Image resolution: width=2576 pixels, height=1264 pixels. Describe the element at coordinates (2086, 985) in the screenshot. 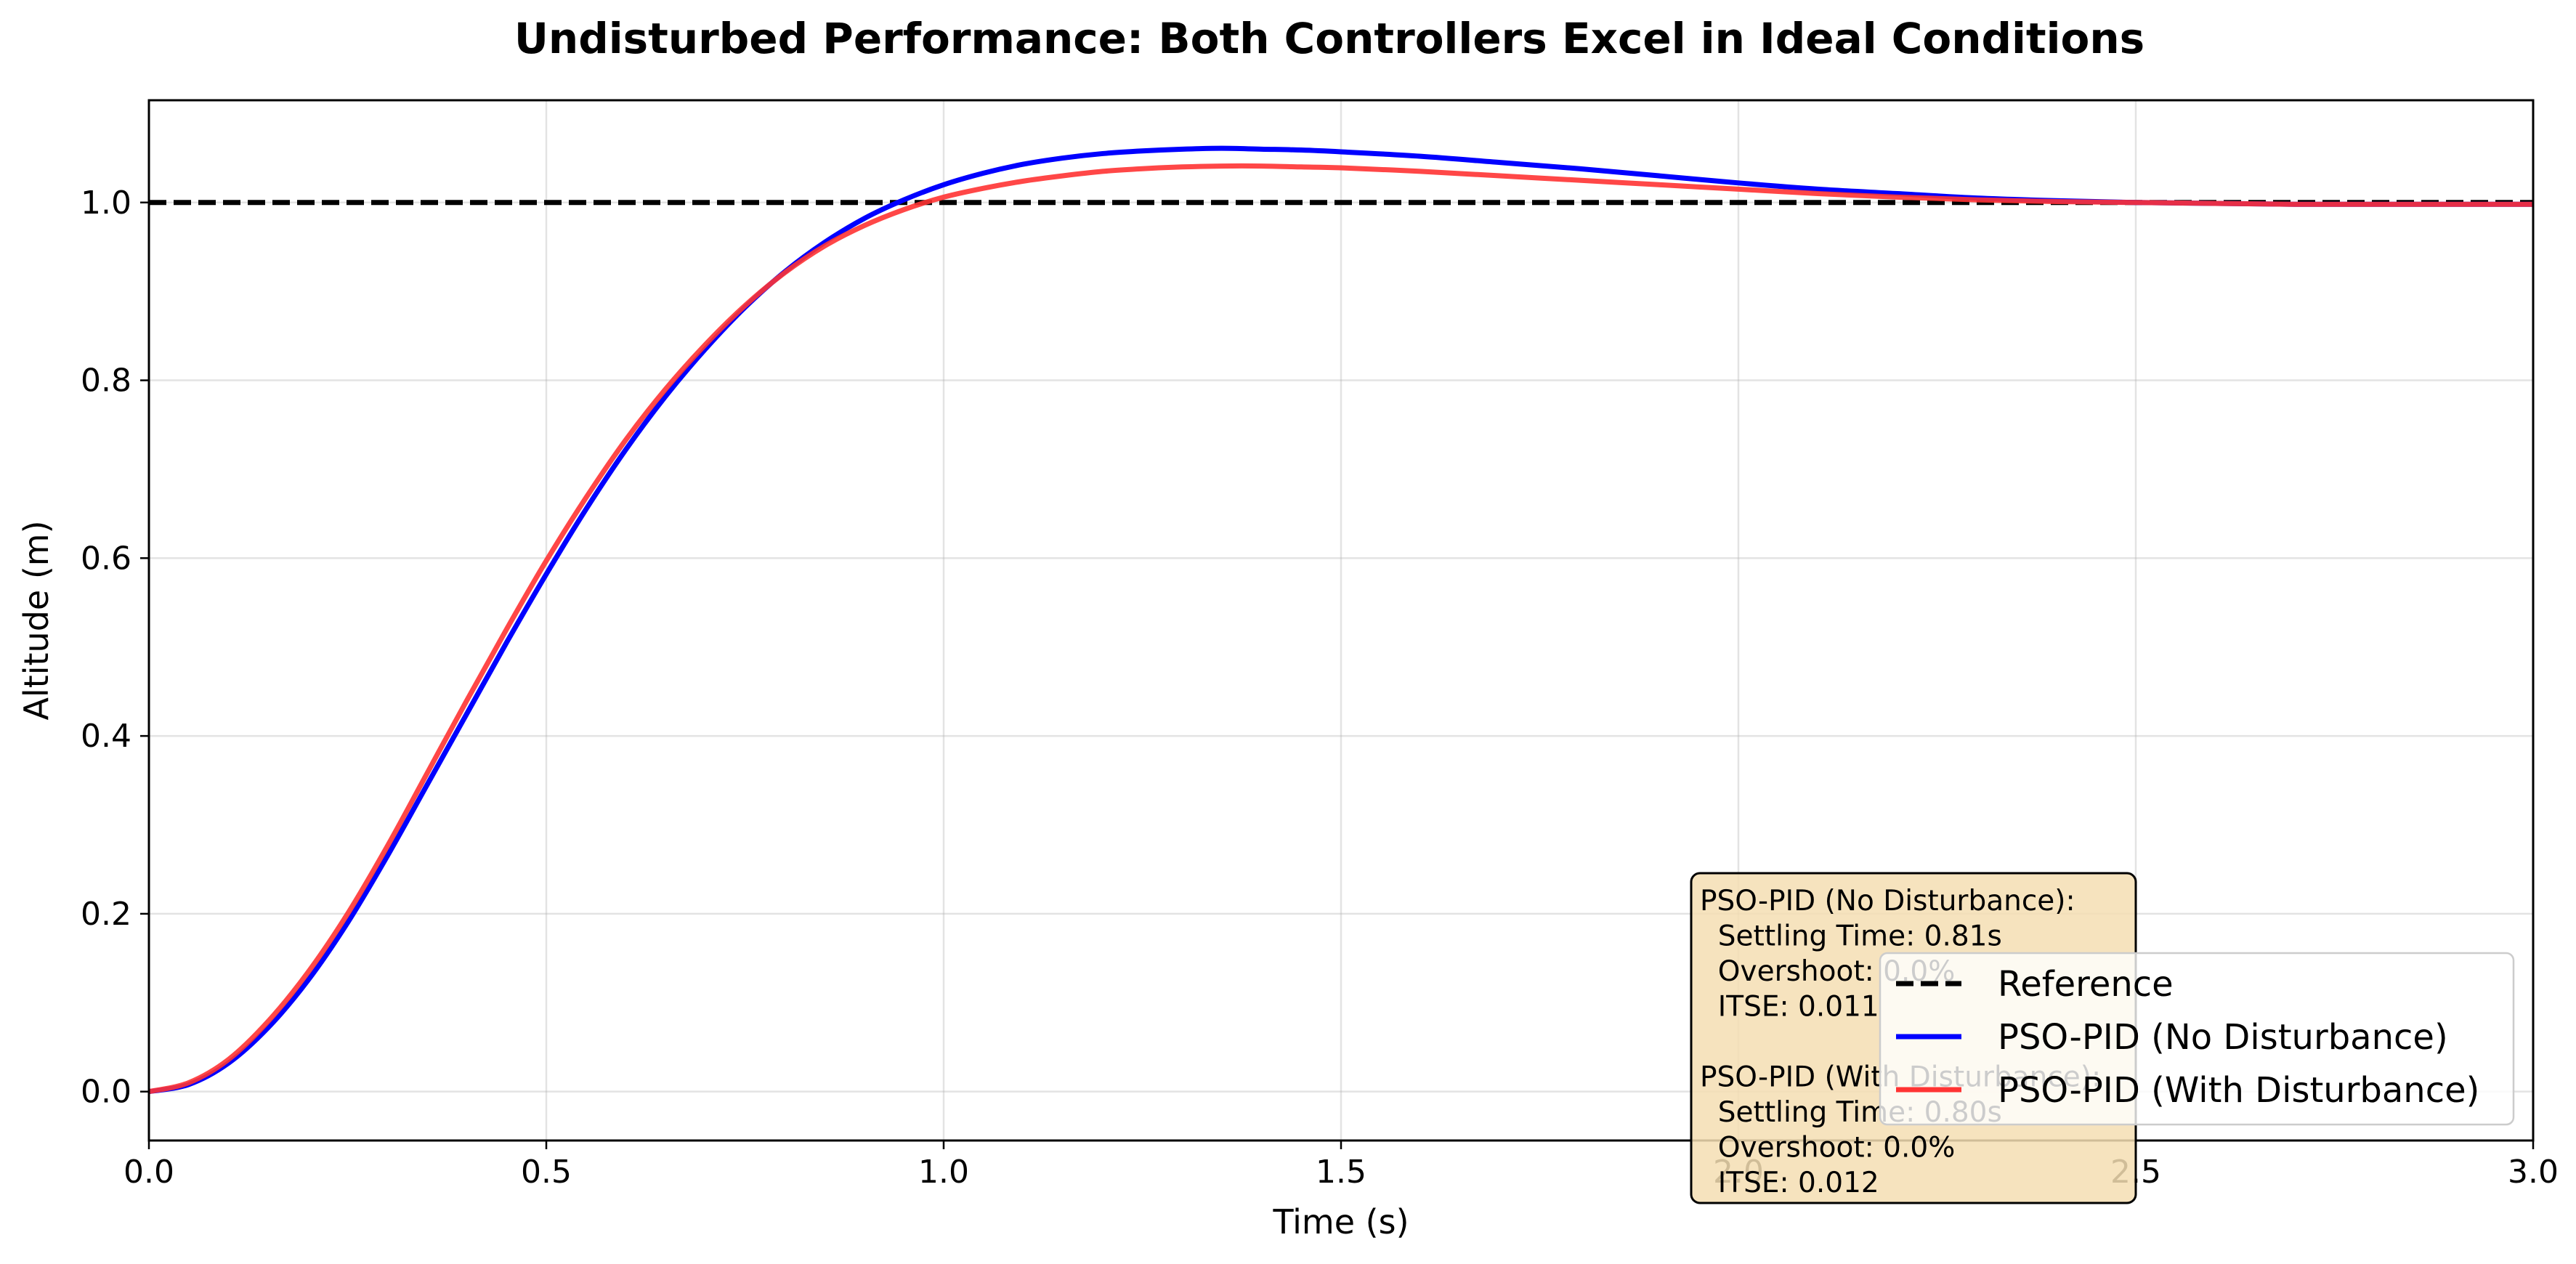

I see `legend-entry: Reference` at that location.